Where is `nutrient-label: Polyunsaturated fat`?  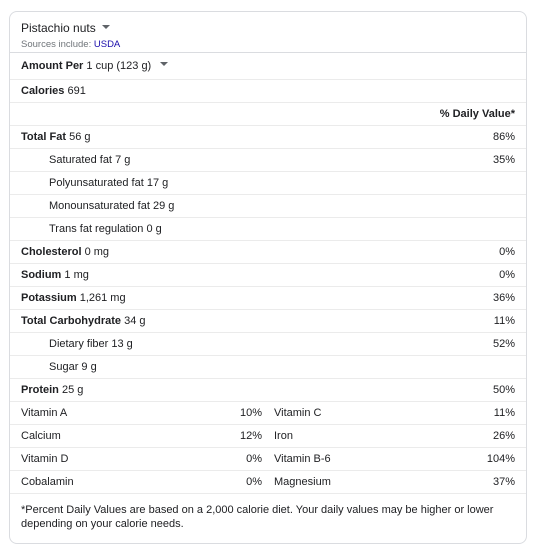 nutrient-label: Polyunsaturated fat is located at coordinates (96, 183).